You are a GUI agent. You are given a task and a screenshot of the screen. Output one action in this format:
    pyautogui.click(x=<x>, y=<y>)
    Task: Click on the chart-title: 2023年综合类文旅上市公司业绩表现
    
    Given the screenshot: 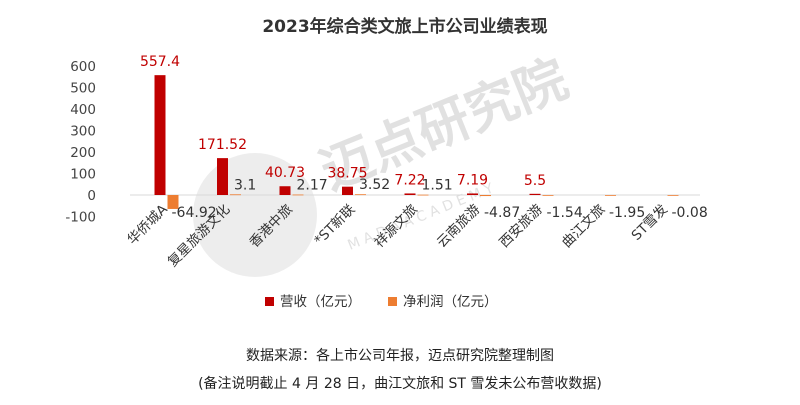 What is the action you would take?
    pyautogui.click(x=404, y=26)
    